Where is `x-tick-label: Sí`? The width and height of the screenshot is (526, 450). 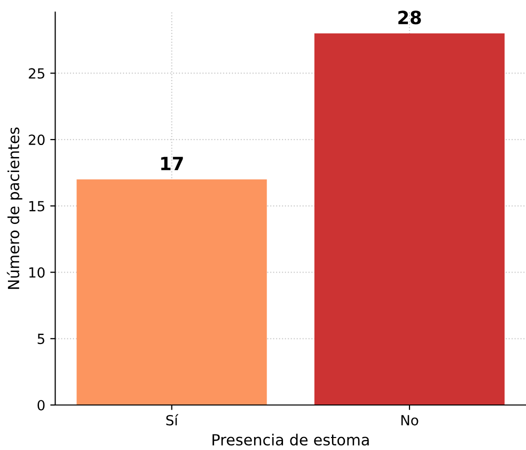
x-tick-label: Sí is located at coordinates (172, 420).